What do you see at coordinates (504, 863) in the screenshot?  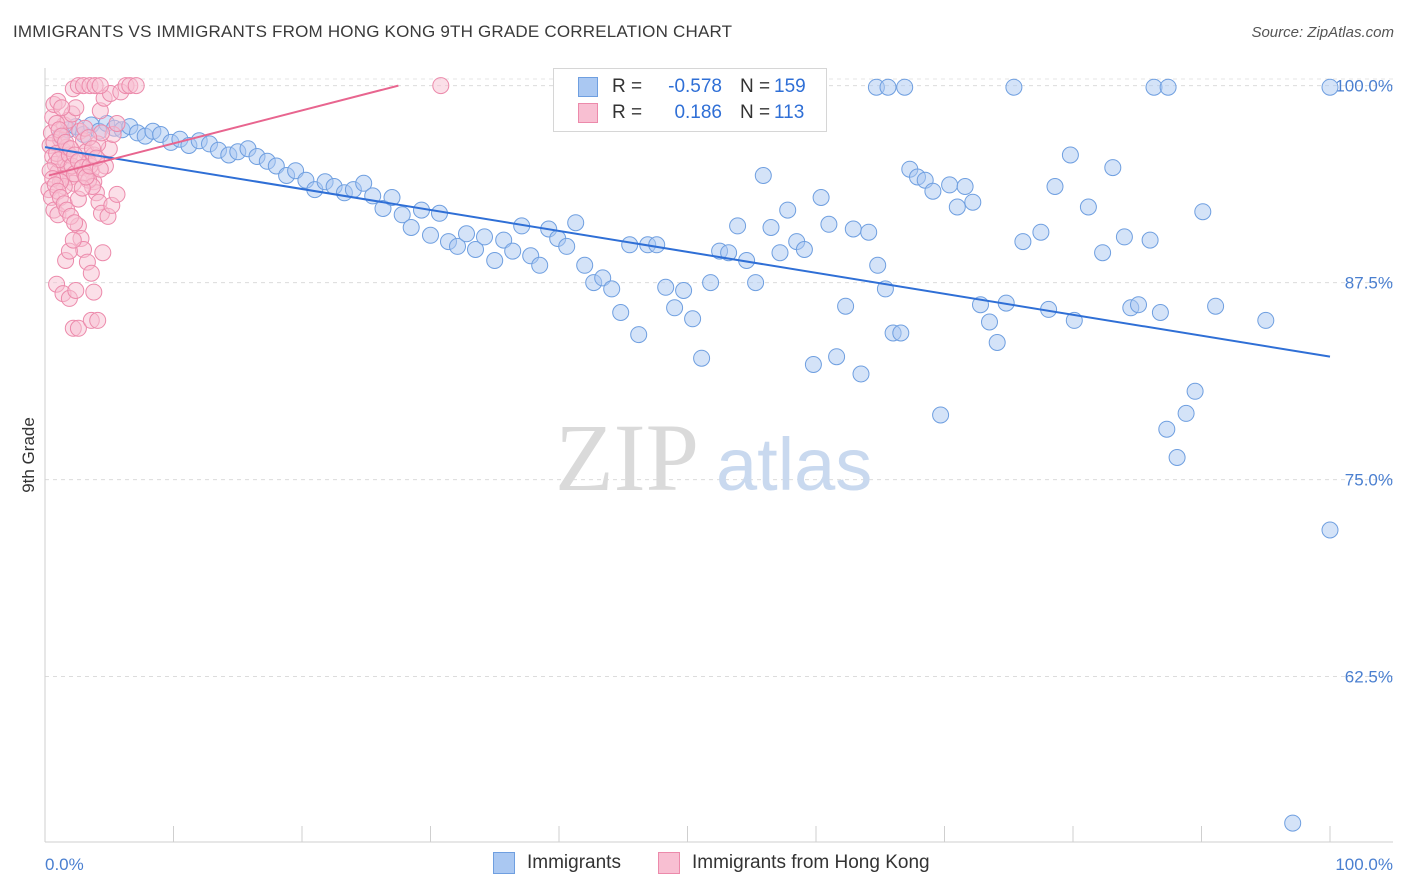 I see `legend-swatch-blue` at bounding box center [504, 863].